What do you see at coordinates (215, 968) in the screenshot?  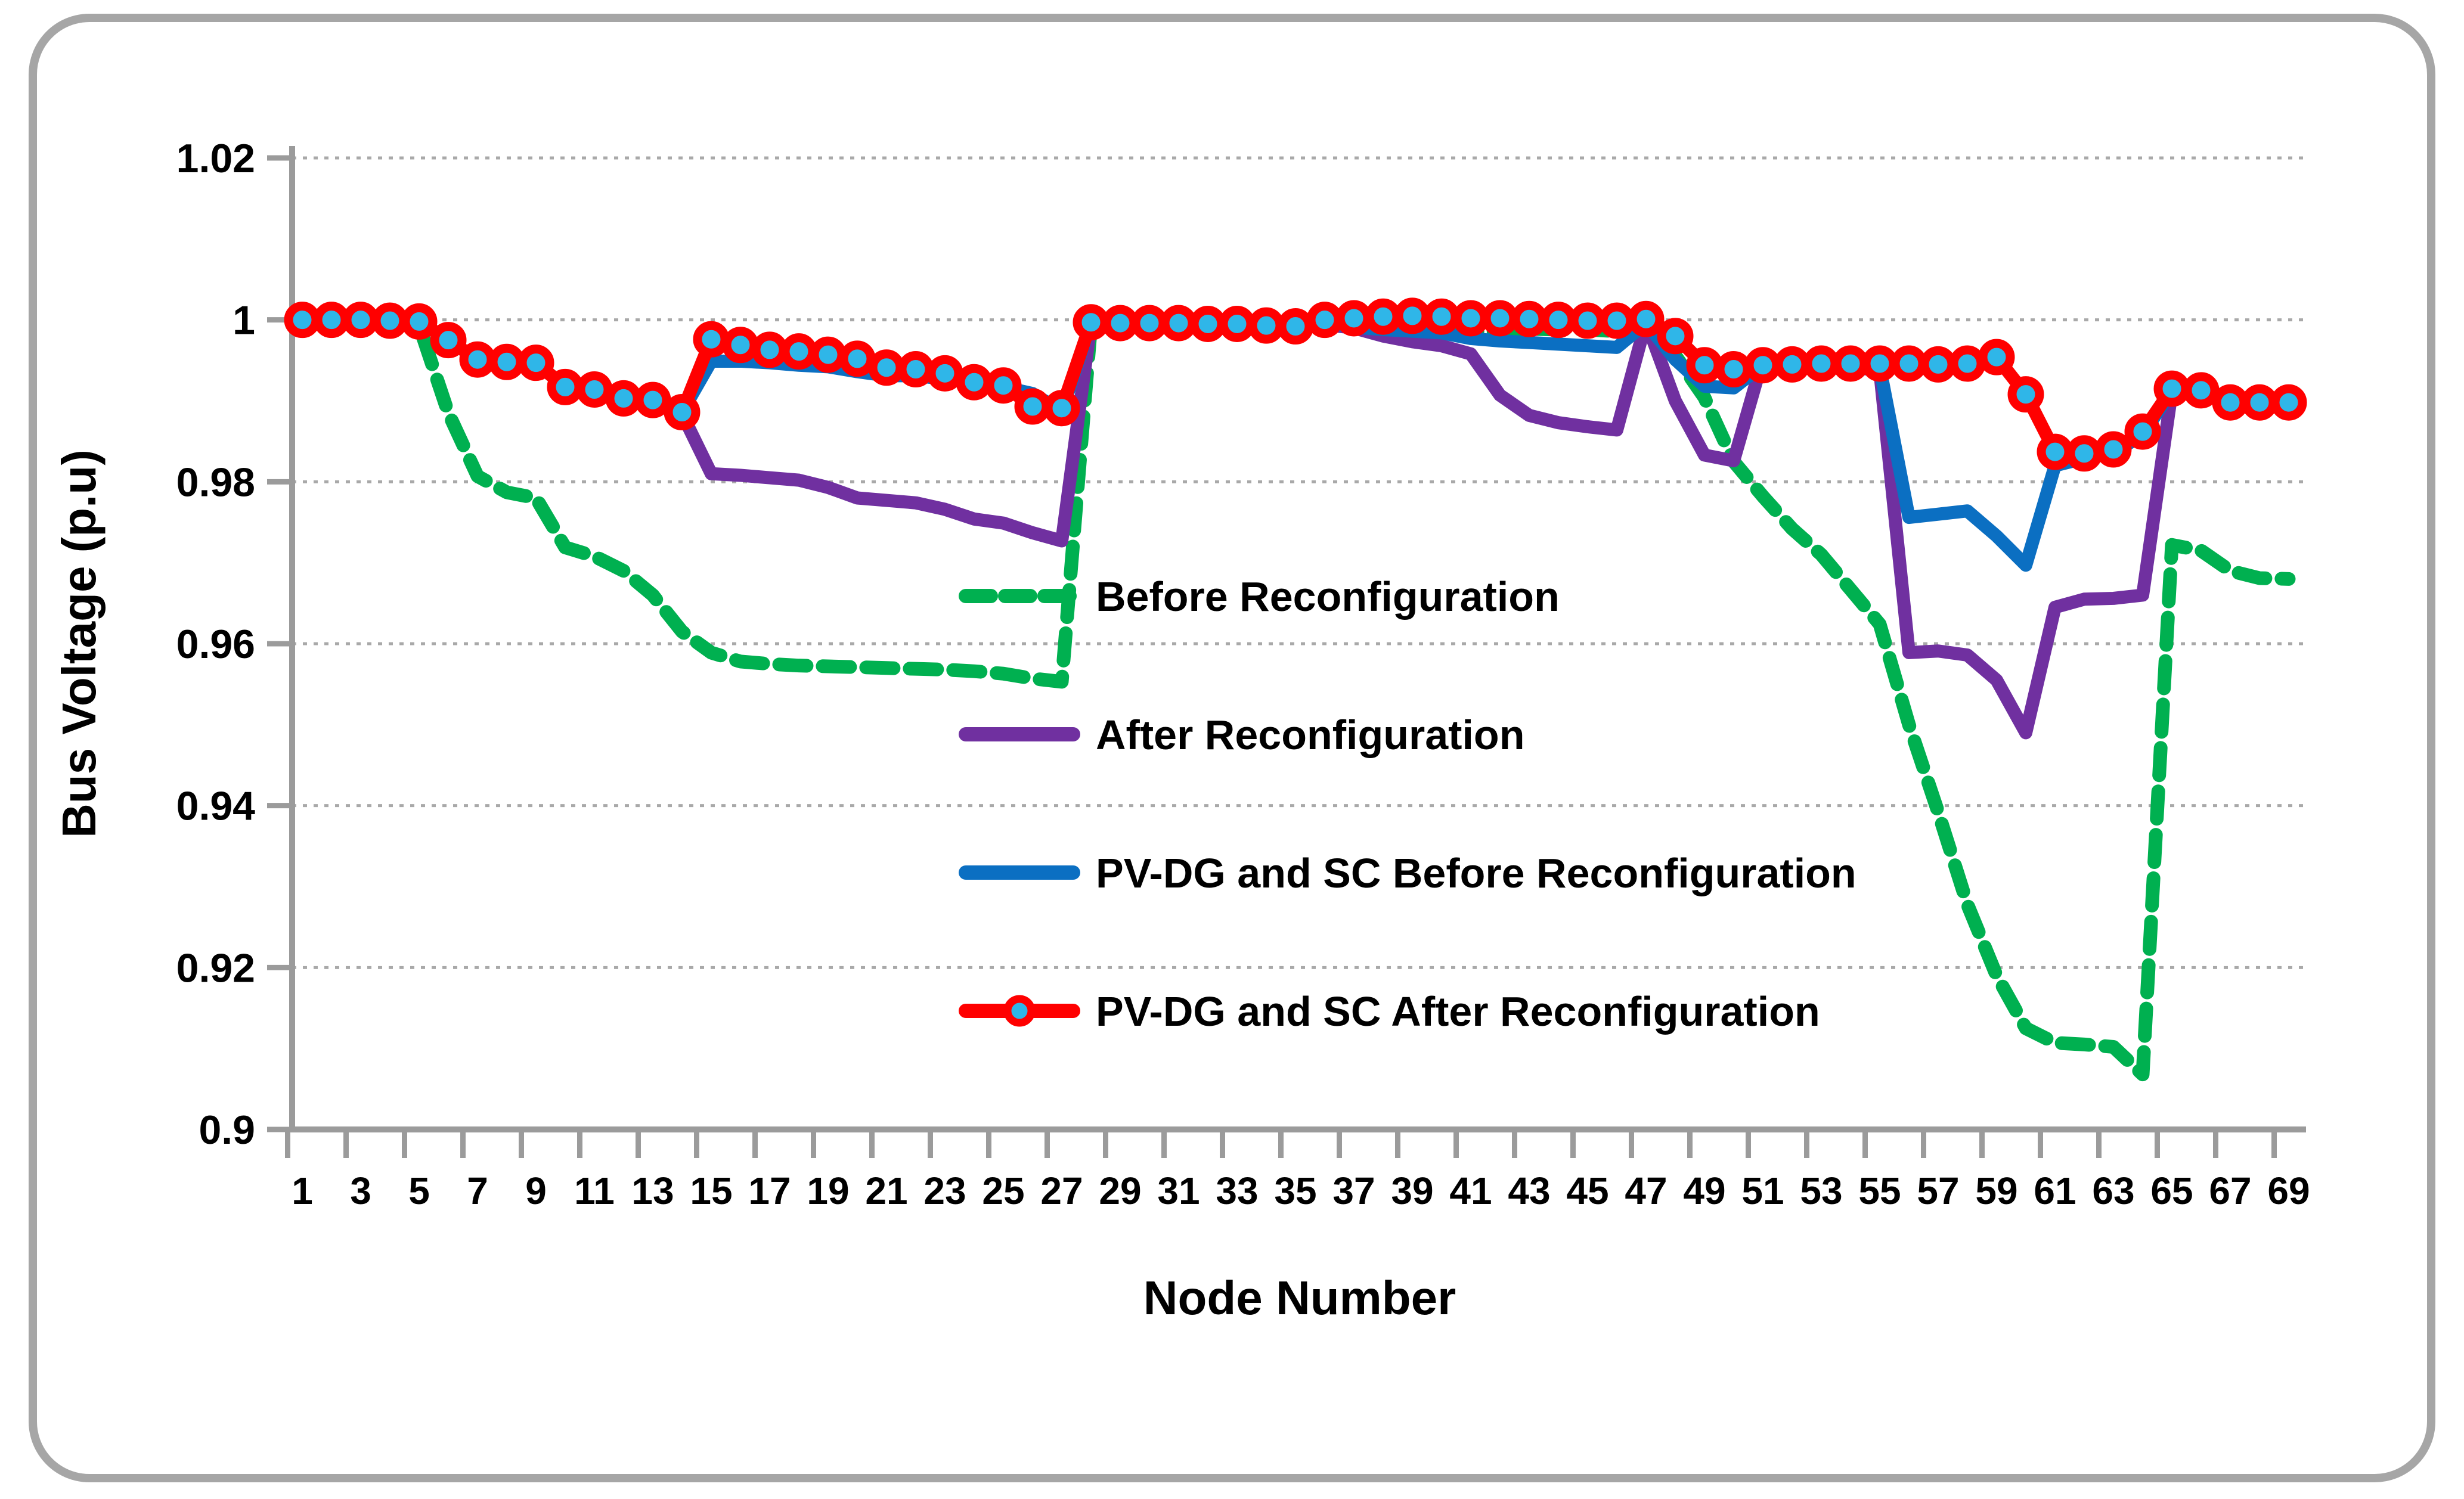 I see `y-tick-label: 0.92` at bounding box center [215, 968].